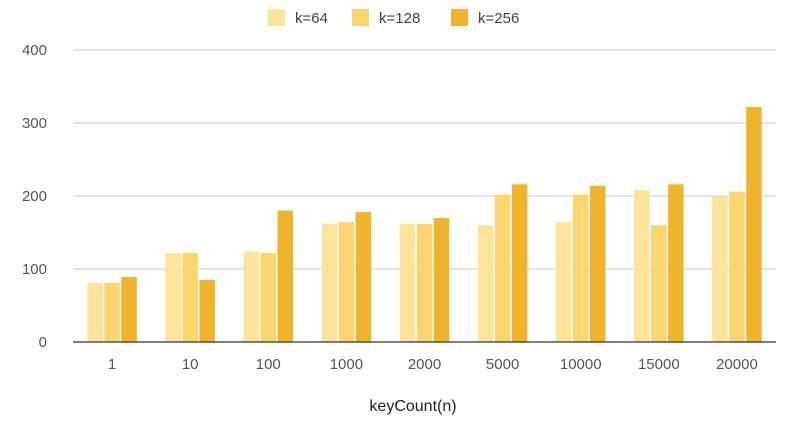  What do you see at coordinates (502, 364) in the screenshot?
I see `x-tick-label: 5000` at bounding box center [502, 364].